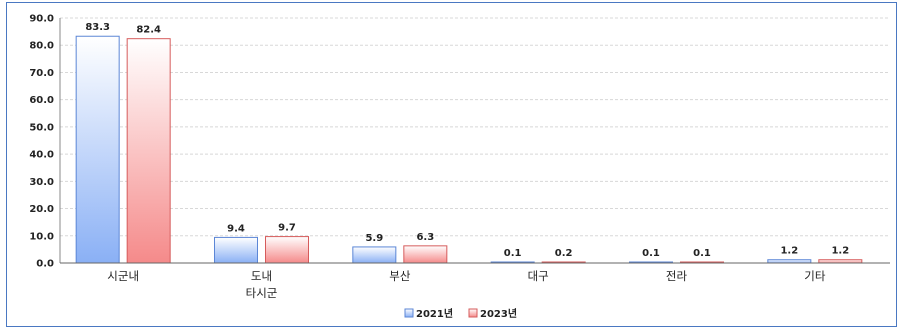 The height and width of the screenshot is (331, 905). What do you see at coordinates (41, 127) in the screenshot?
I see `y-tick-label: 50.0` at bounding box center [41, 127].